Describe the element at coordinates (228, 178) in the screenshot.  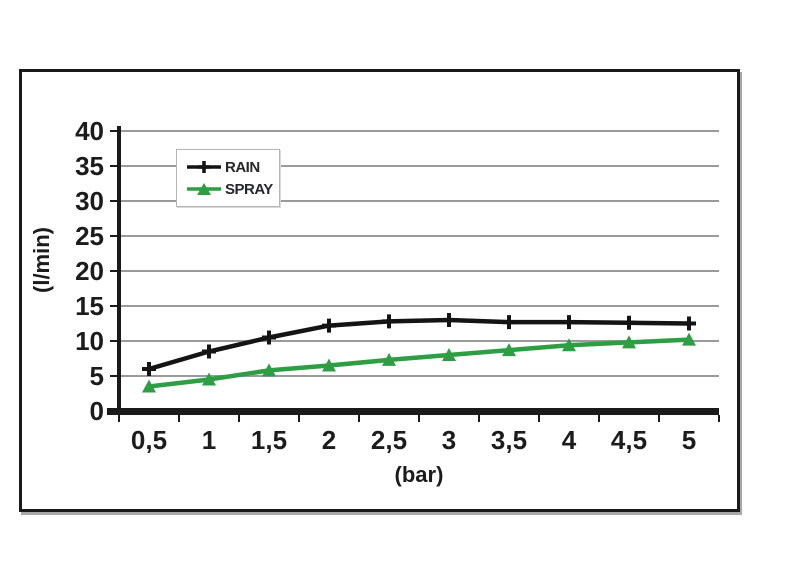
I see `chart-legend: RAIN SPRAY` at that location.